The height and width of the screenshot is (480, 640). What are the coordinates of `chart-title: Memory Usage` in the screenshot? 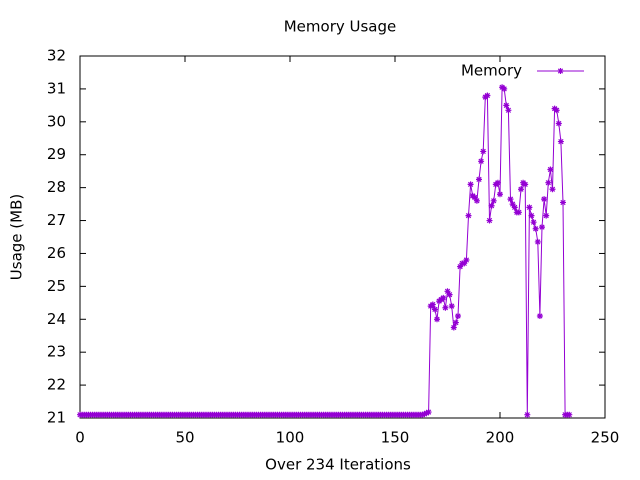 It's located at (340, 27).